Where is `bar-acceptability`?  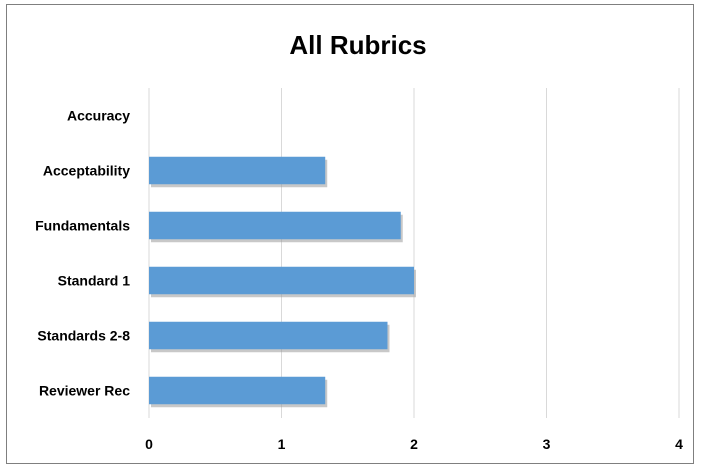 bar-acceptability is located at coordinates (237, 170).